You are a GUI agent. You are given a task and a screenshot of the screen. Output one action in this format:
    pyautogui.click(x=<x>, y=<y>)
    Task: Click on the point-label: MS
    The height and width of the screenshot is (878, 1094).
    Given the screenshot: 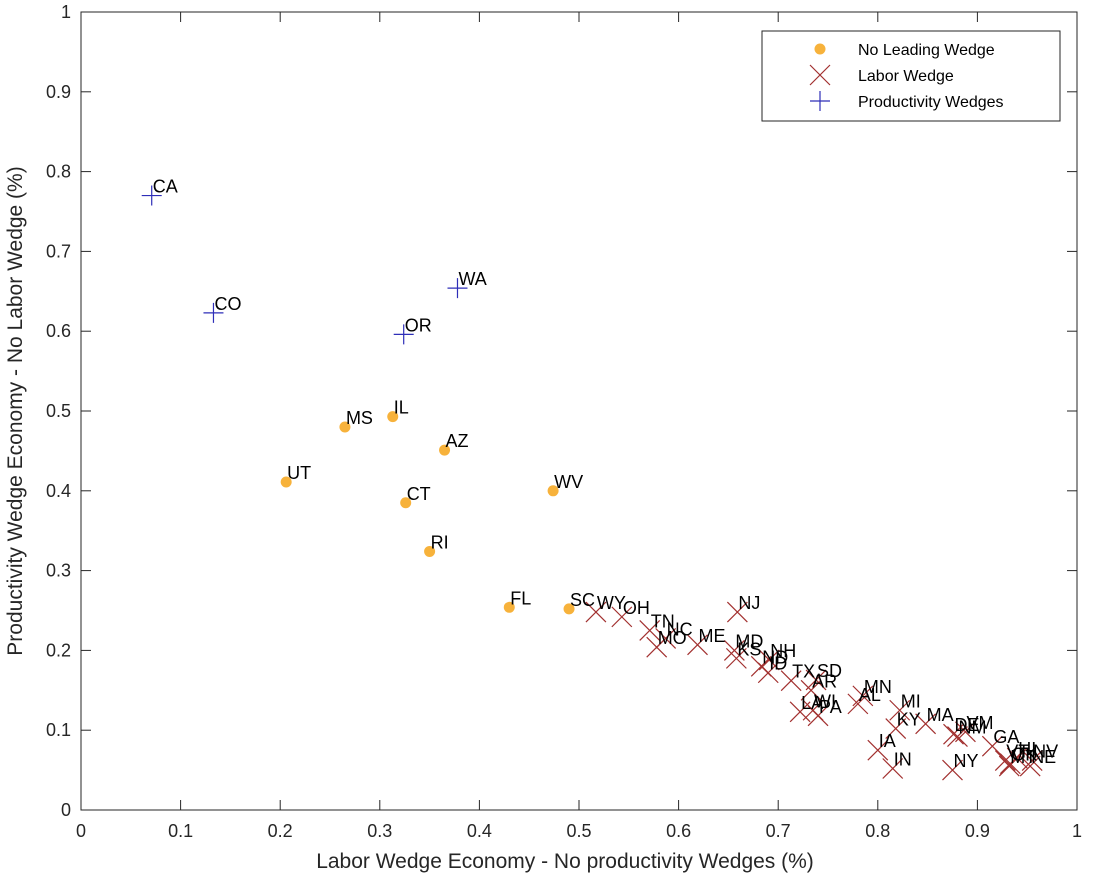 What is the action you would take?
    pyautogui.click(x=359, y=418)
    